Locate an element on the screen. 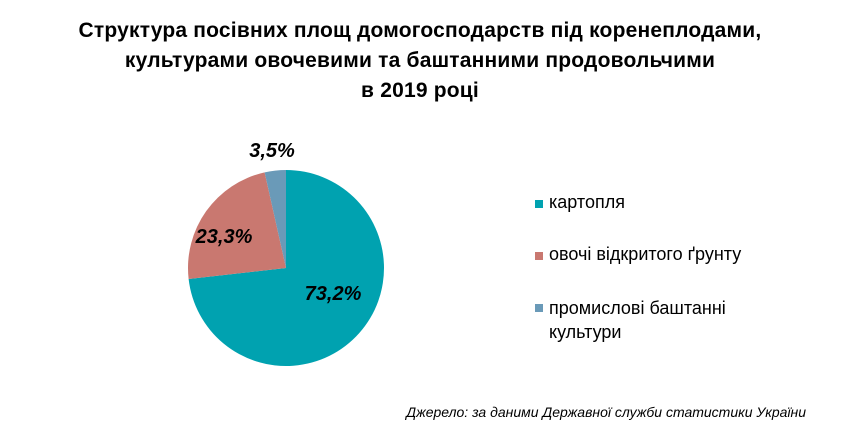 Image resolution: width=848 pixels, height=429 pixels. legend-item-melons: промислові баштанні культури is located at coordinates (665, 320).